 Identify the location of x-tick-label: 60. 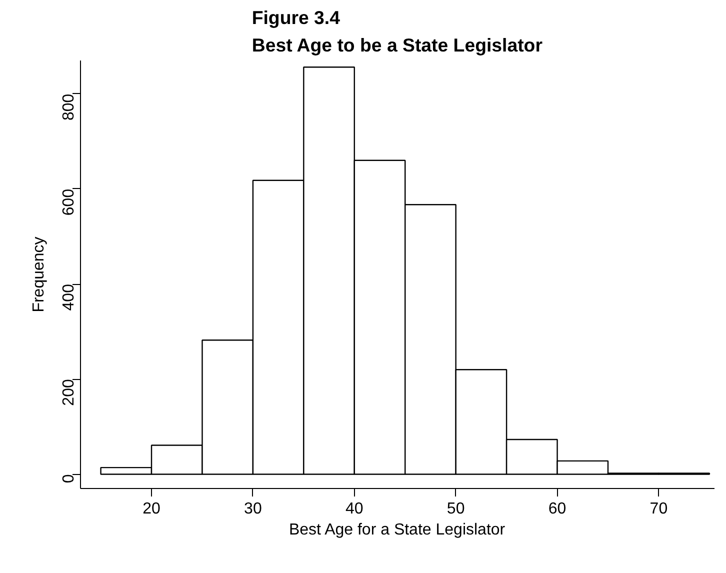
(557, 509).